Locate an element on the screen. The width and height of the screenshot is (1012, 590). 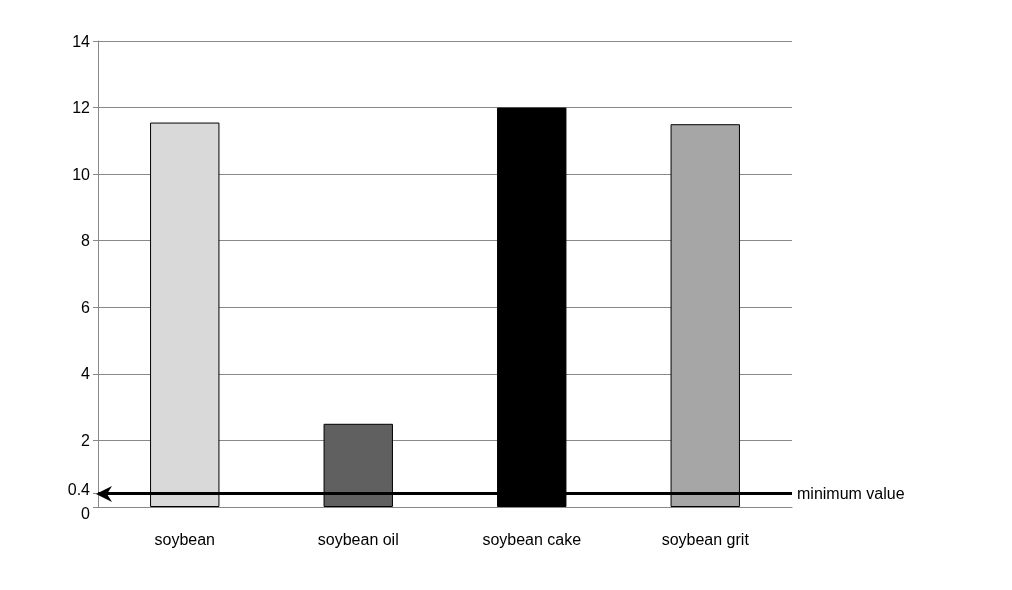
y-tick-label: 0 is located at coordinates (86, 513).